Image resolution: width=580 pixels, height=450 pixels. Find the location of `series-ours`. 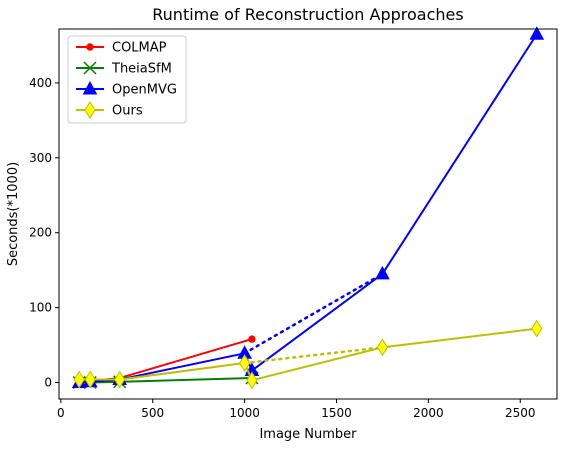

series-ours is located at coordinates (308, 354).